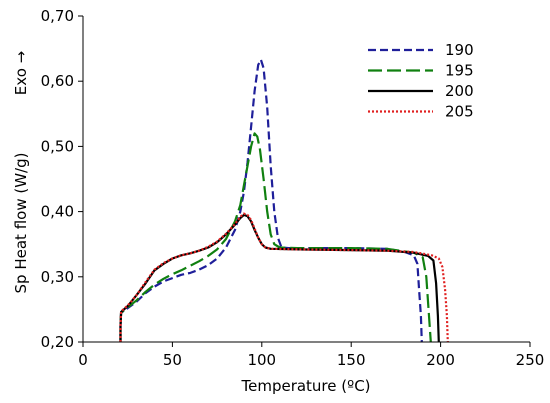 The image size is (550, 403). What do you see at coordinates (57, 212) in the screenshot?
I see `y-tick-label: 0,40` at bounding box center [57, 212].